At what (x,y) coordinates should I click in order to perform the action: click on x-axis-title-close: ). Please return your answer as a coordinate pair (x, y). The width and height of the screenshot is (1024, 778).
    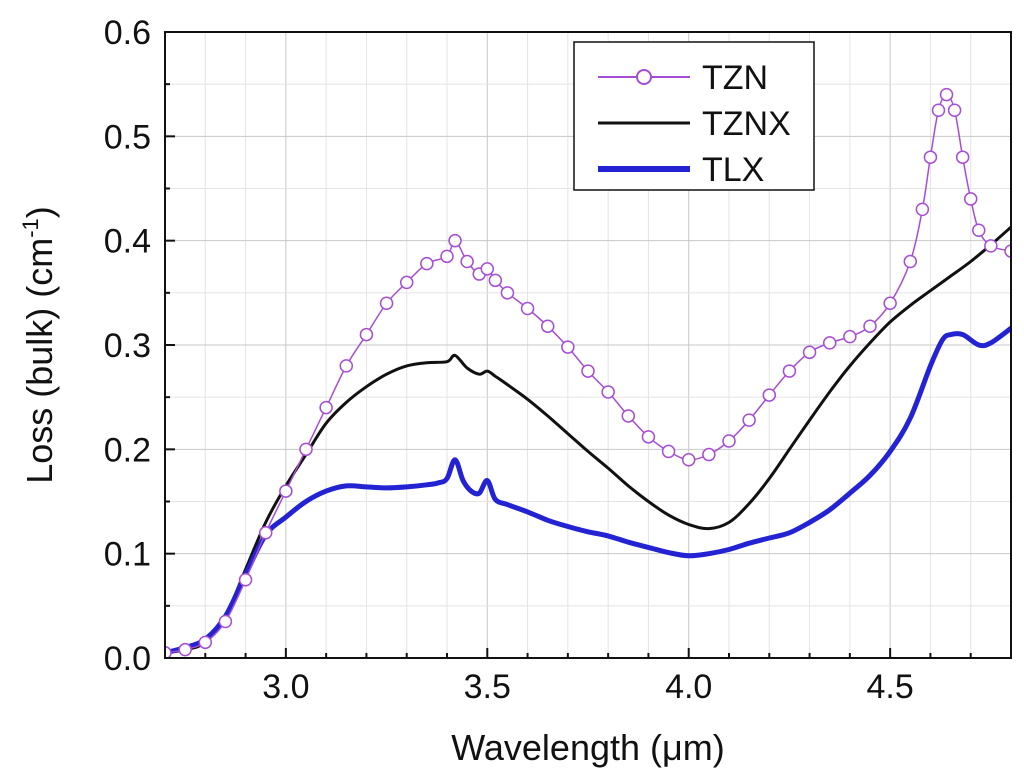
    Looking at the image, I should click on (719, 747).